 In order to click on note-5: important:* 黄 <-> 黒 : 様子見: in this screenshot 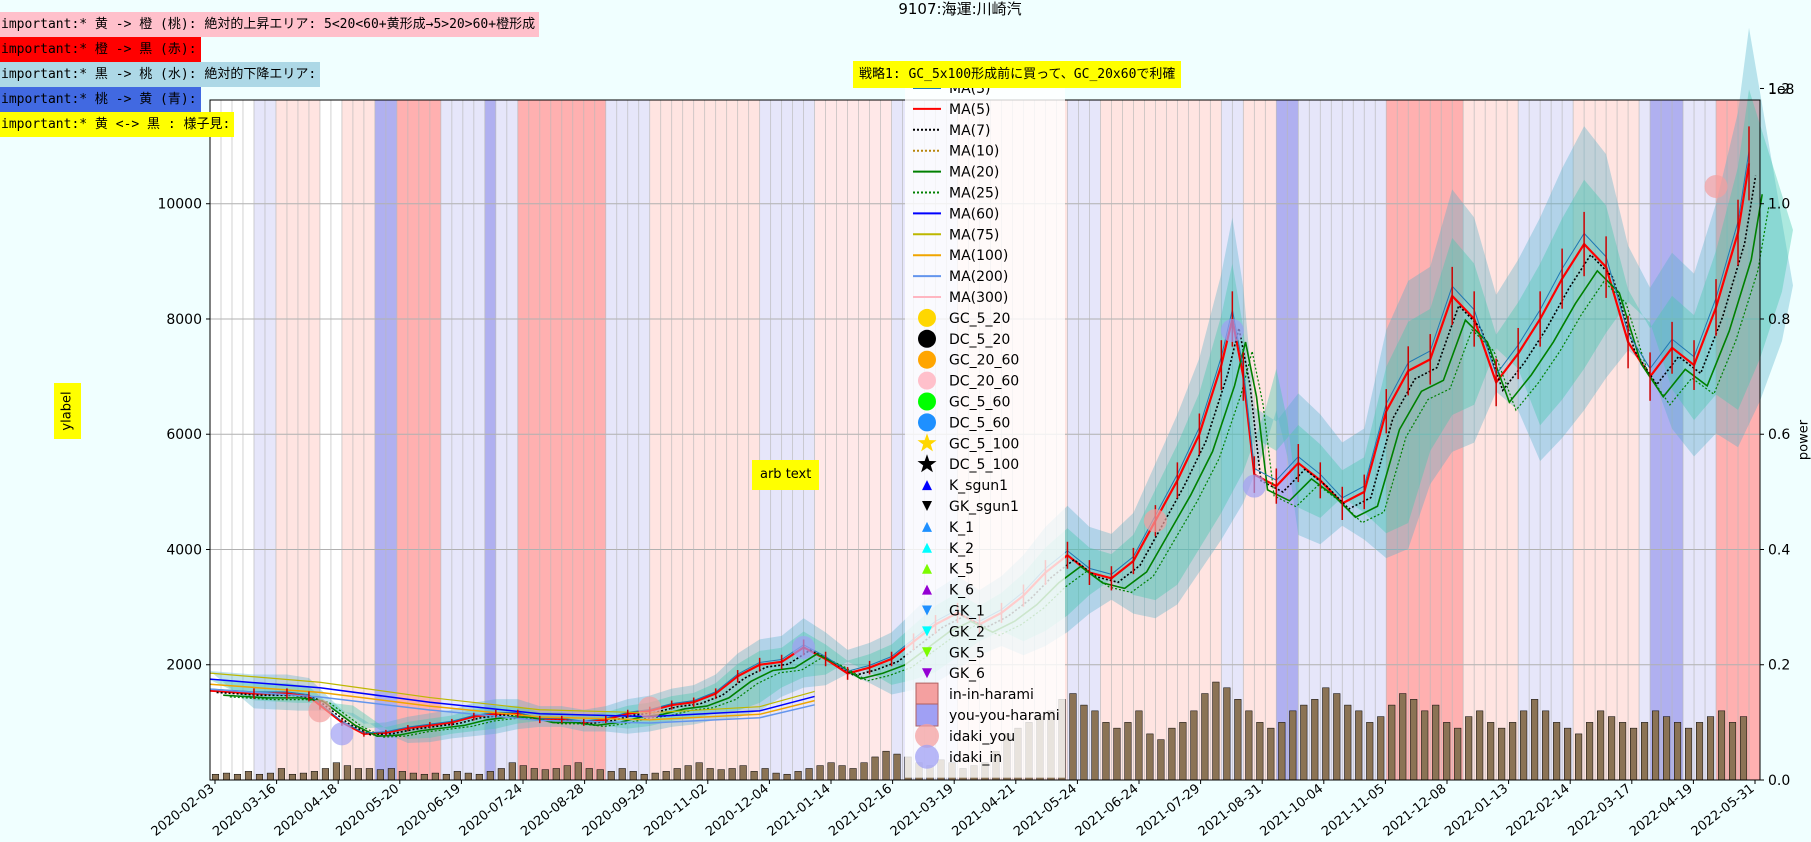, I will do `click(117, 124)`.